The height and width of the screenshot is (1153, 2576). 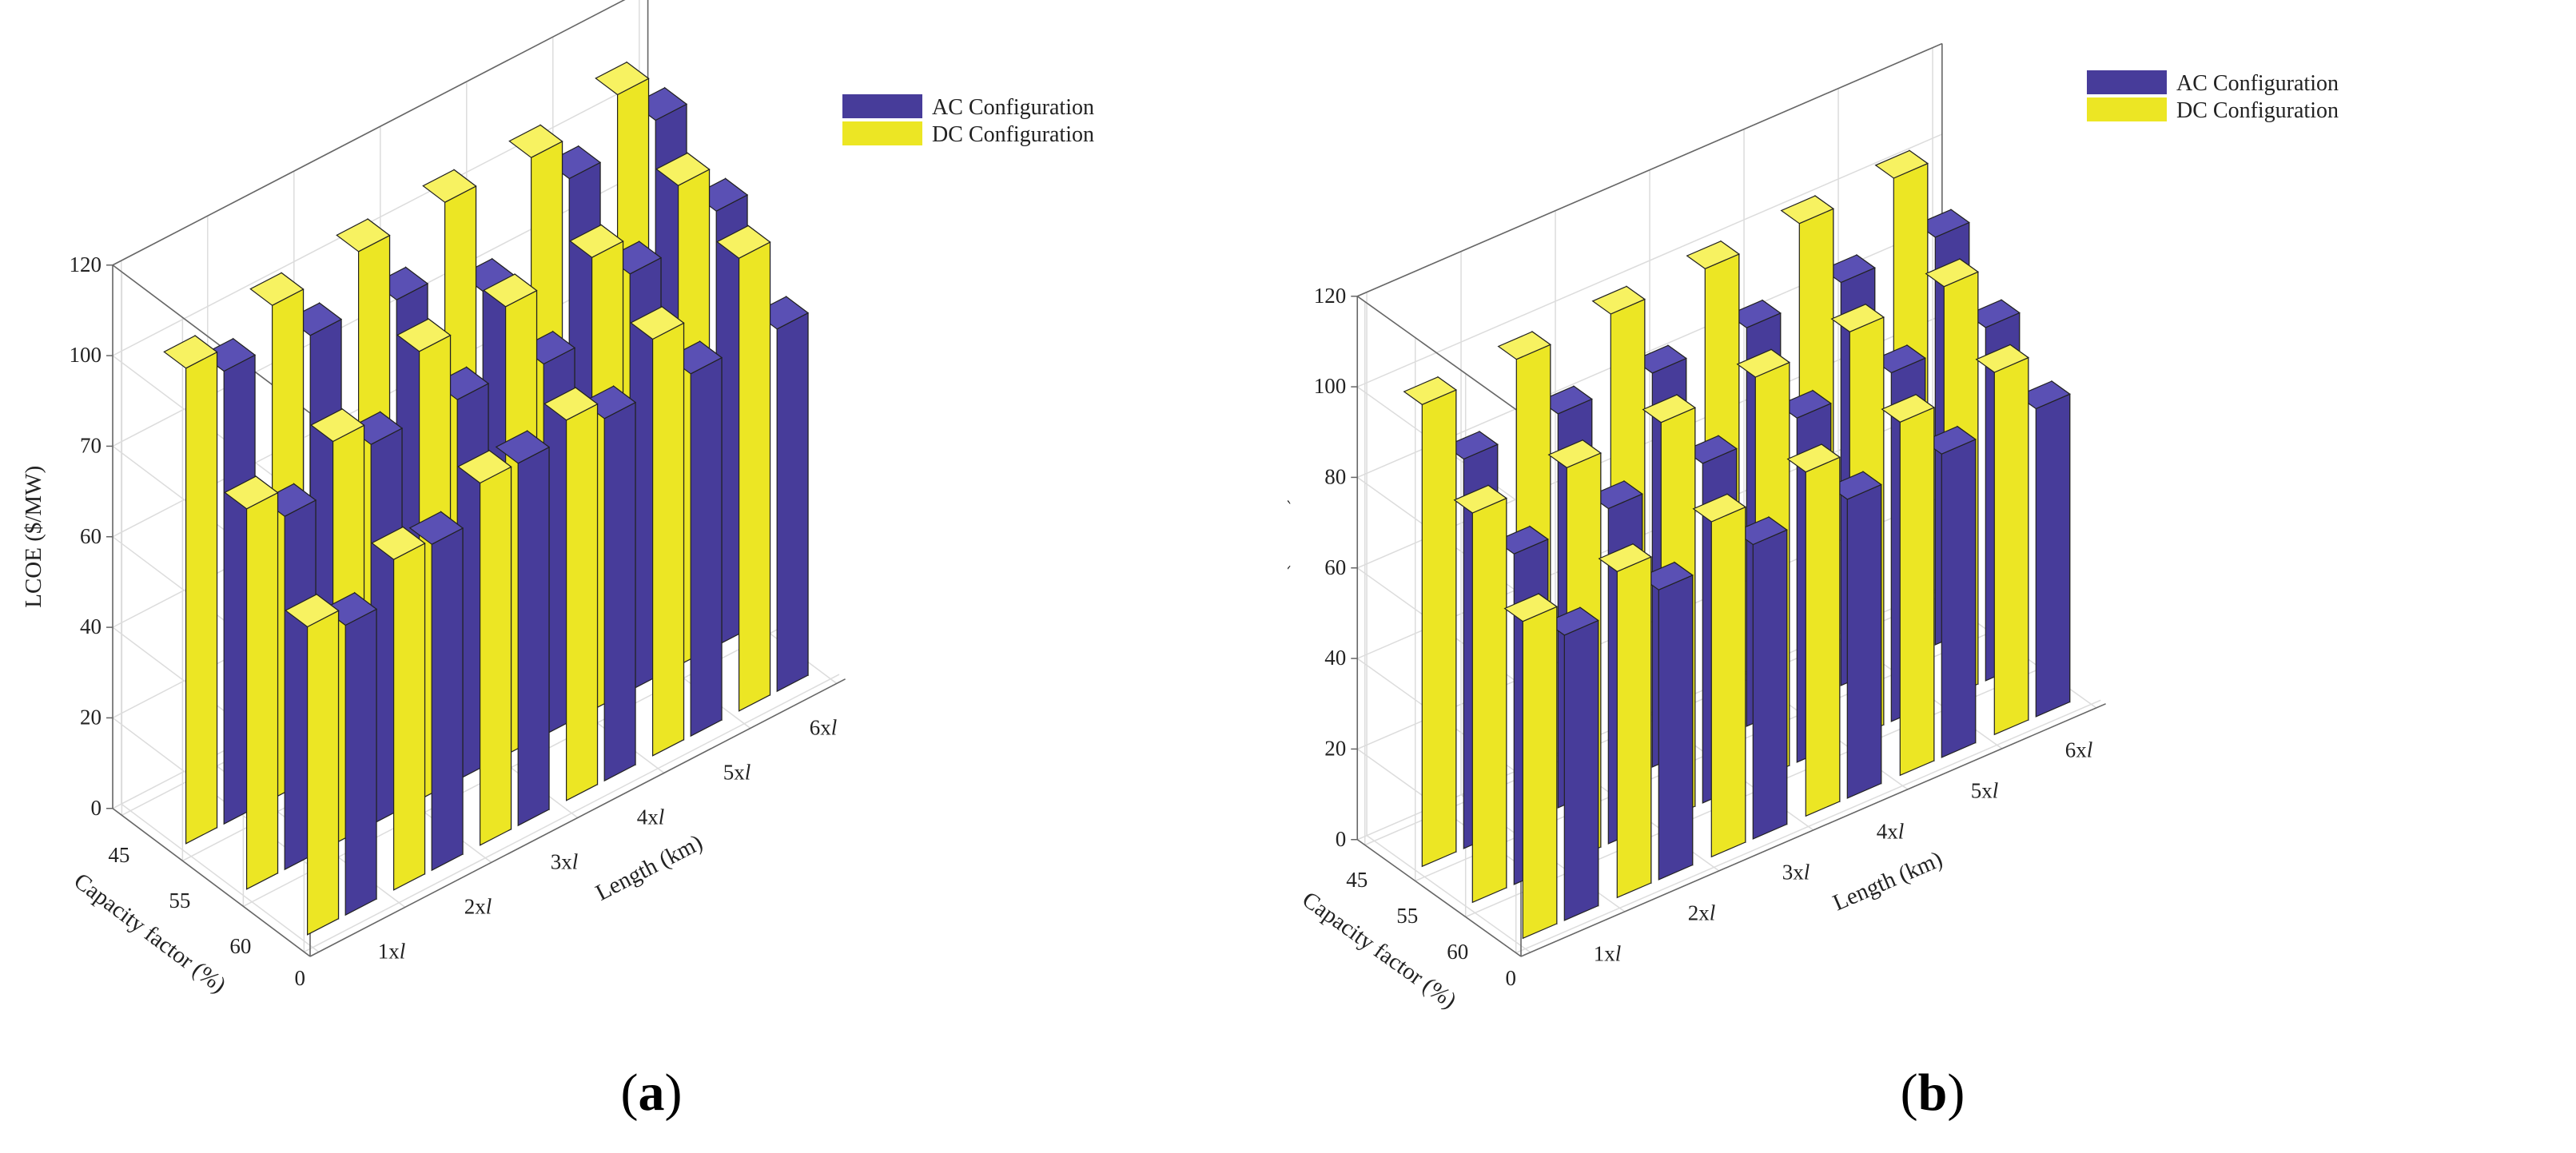 What do you see at coordinates (1887, 881) in the screenshot?
I see `x-axis-label: Length (km)` at bounding box center [1887, 881].